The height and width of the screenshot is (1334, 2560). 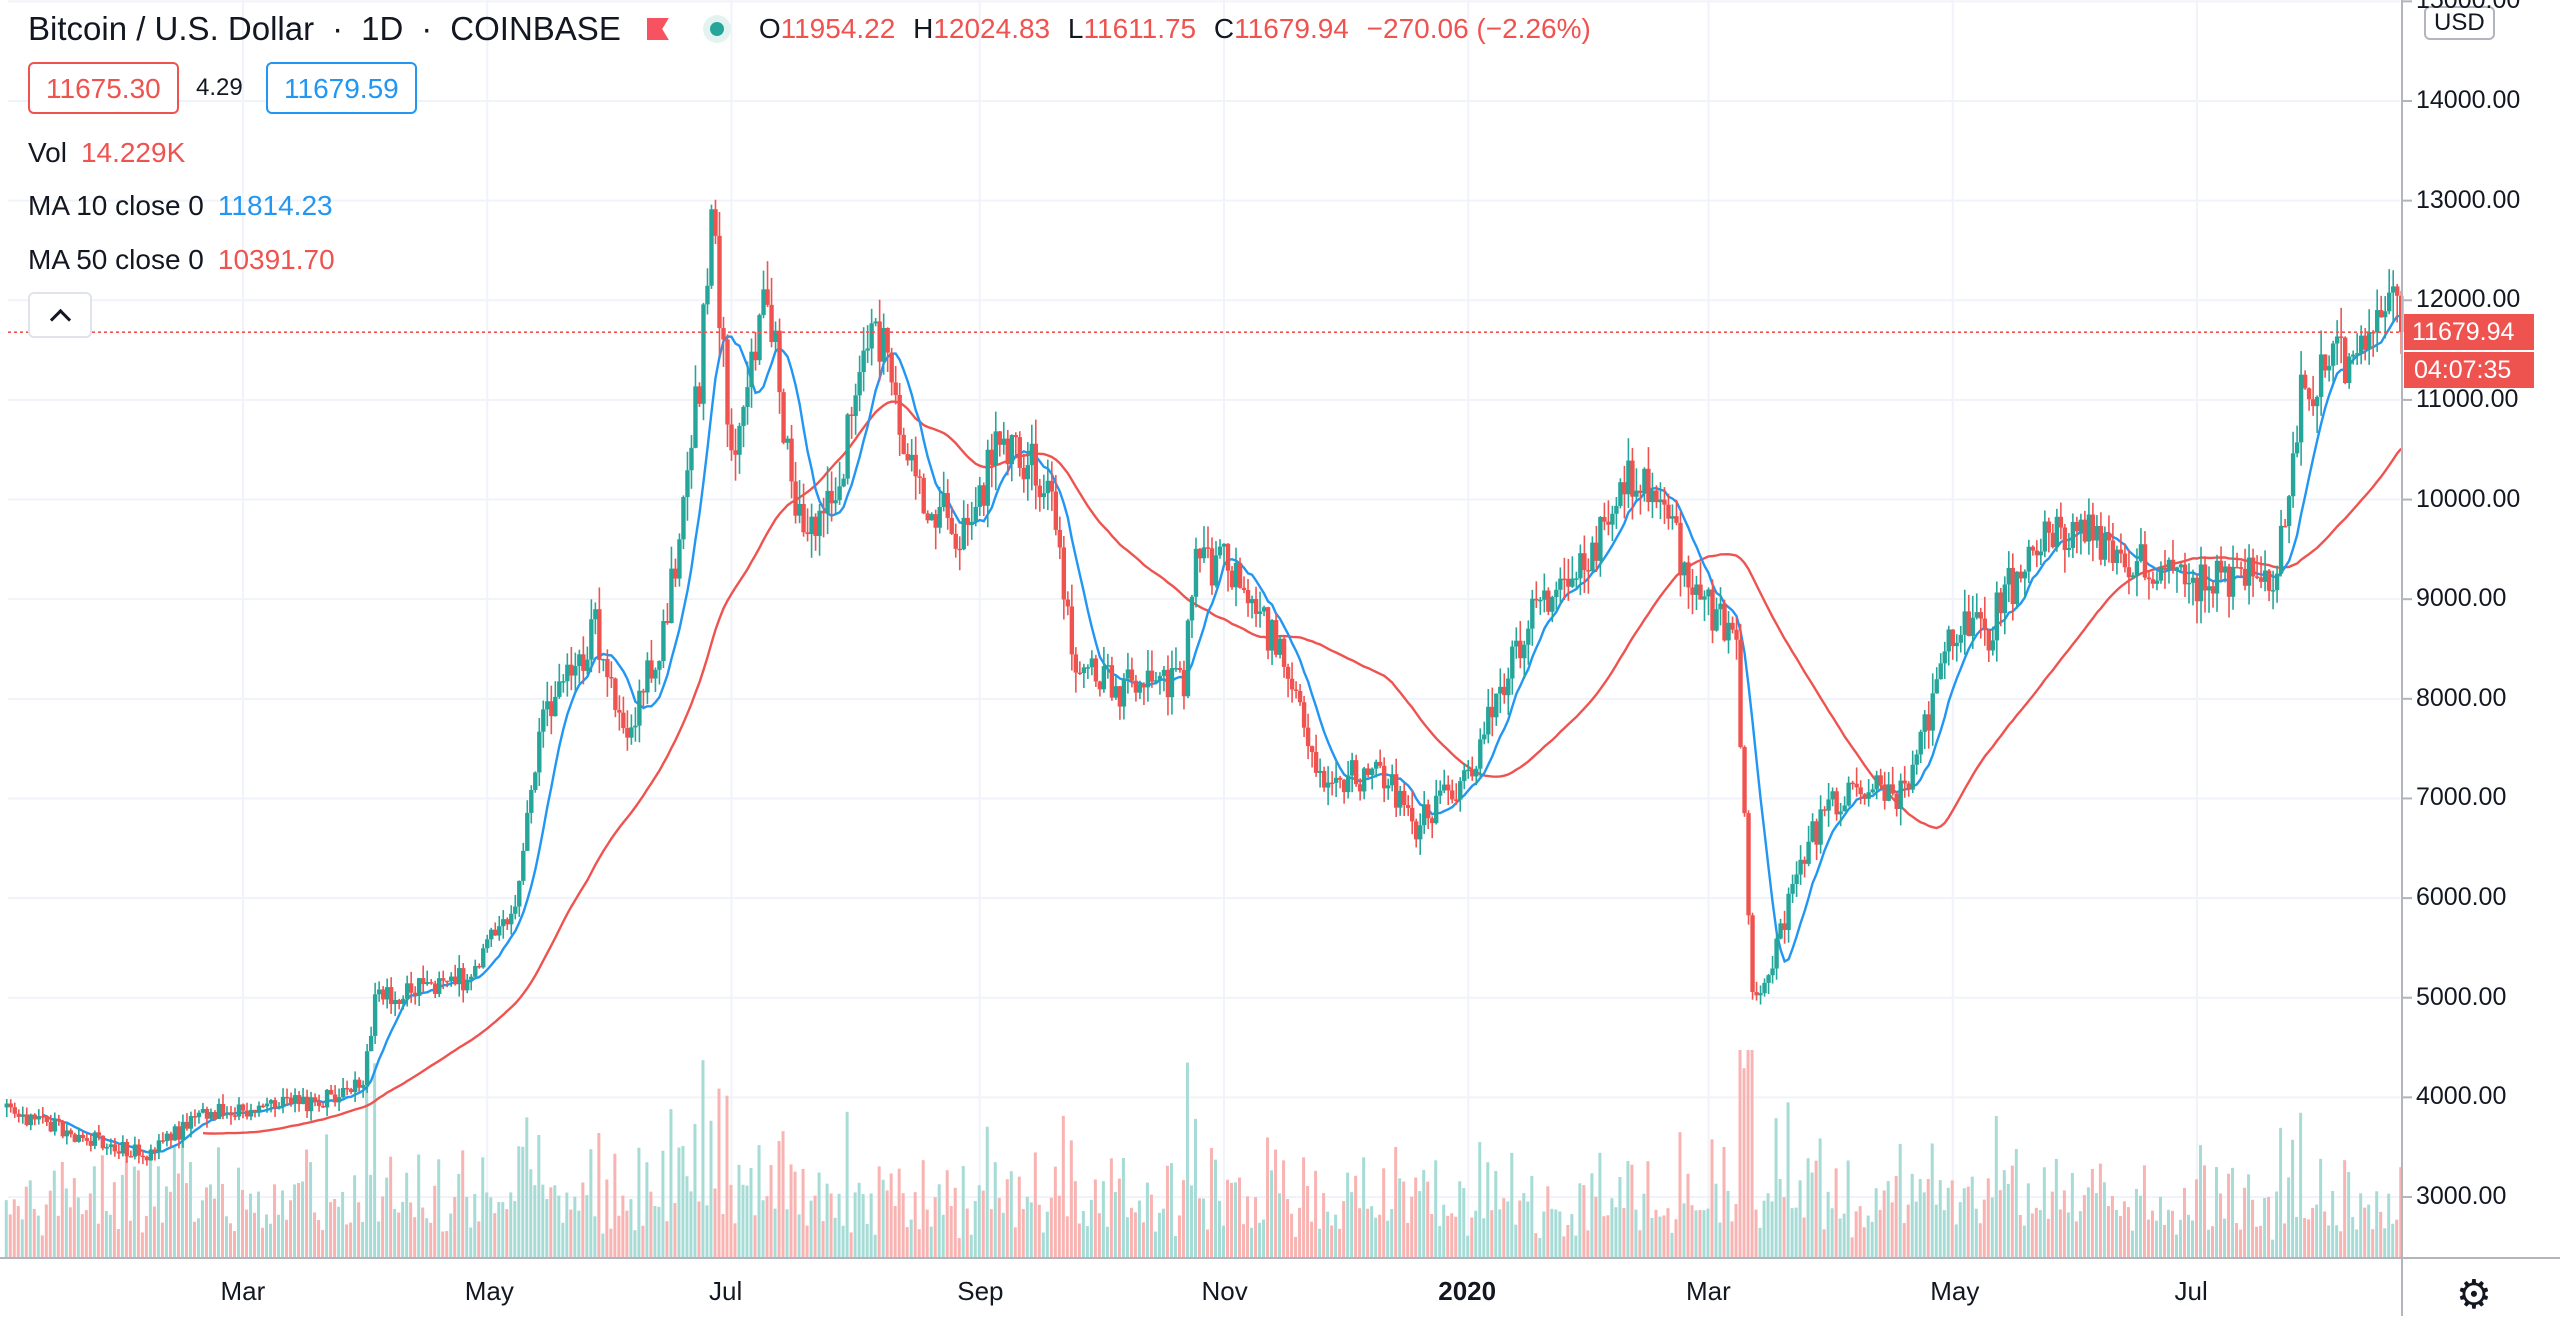 What do you see at coordinates (60, 315) in the screenshot?
I see `collapse-legend-button` at bounding box center [60, 315].